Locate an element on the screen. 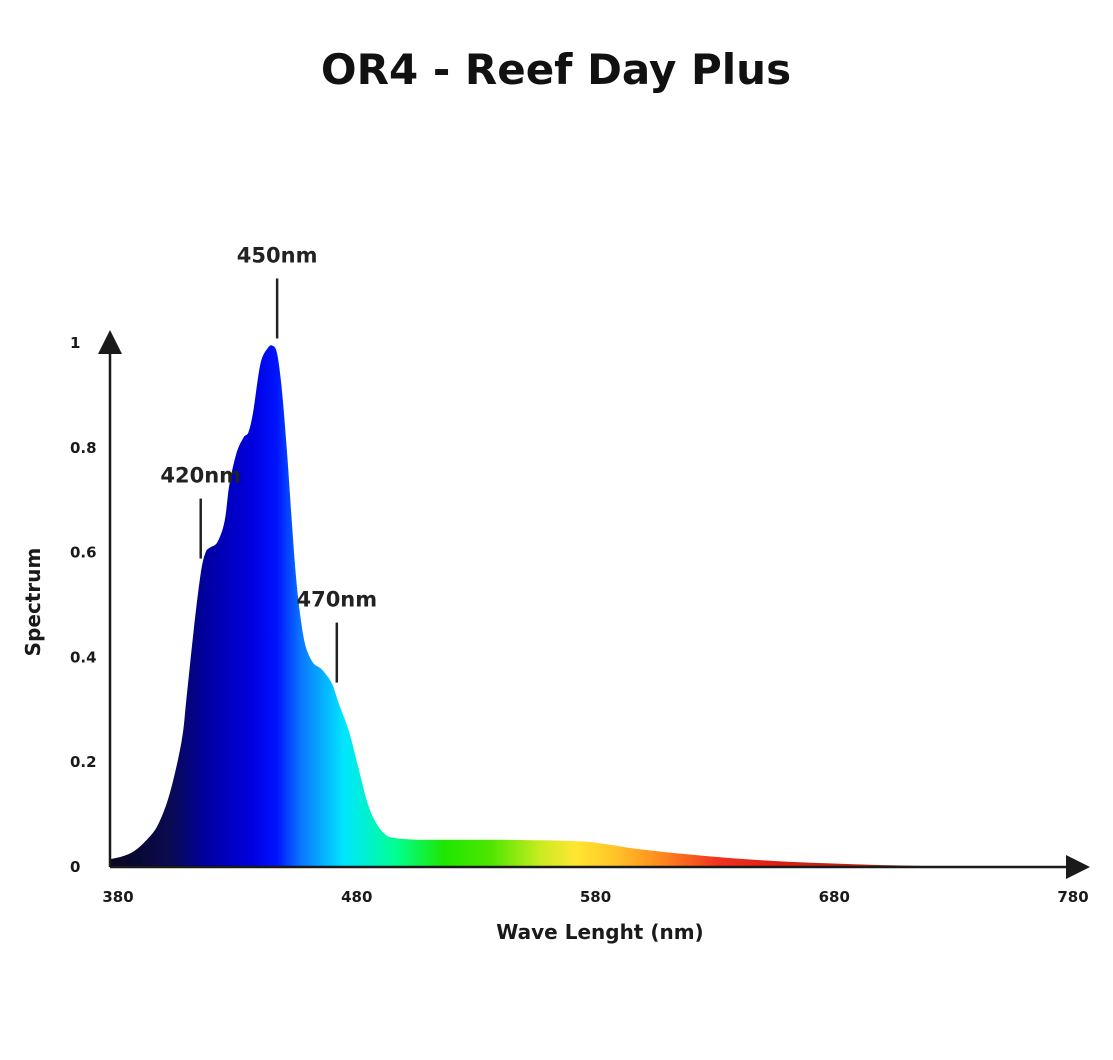 This screenshot has height=1060, width=1113. x-tick-label: 680 is located at coordinates (834, 897).